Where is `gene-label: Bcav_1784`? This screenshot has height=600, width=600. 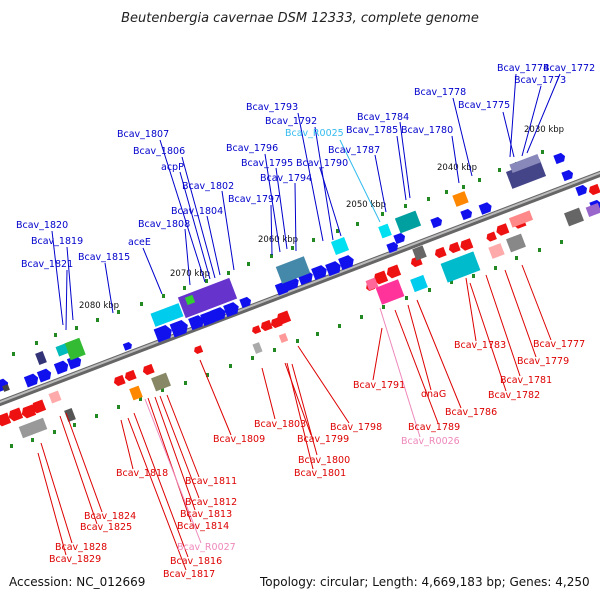 gene-label: Bcav_1784 is located at coordinates (383, 117).